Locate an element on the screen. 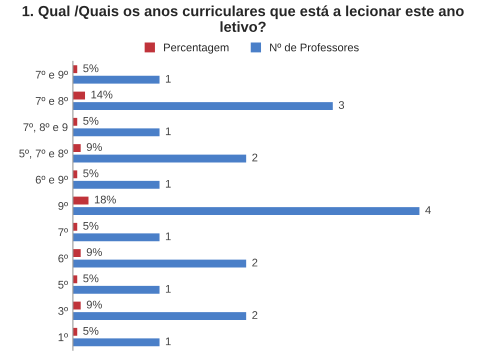  y-tick-label: 7º, 8º e 9 is located at coordinates (45, 127).